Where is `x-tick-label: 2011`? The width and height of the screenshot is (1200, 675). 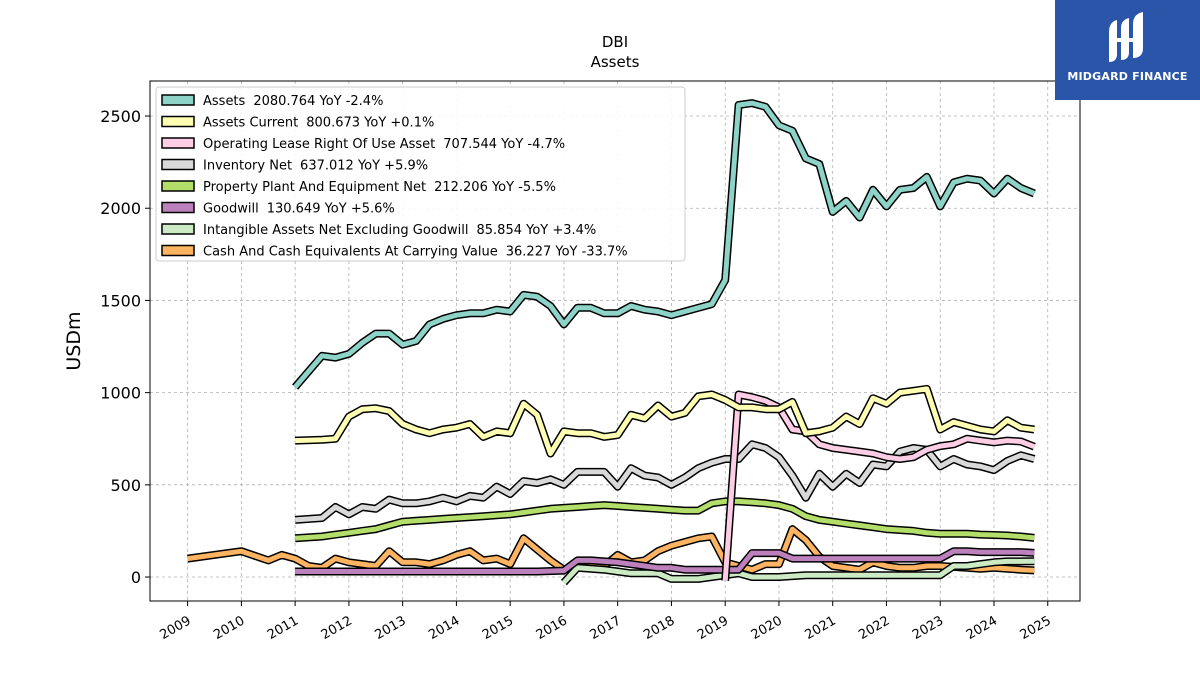 x-tick-label: 2011 is located at coordinates (283, 628).